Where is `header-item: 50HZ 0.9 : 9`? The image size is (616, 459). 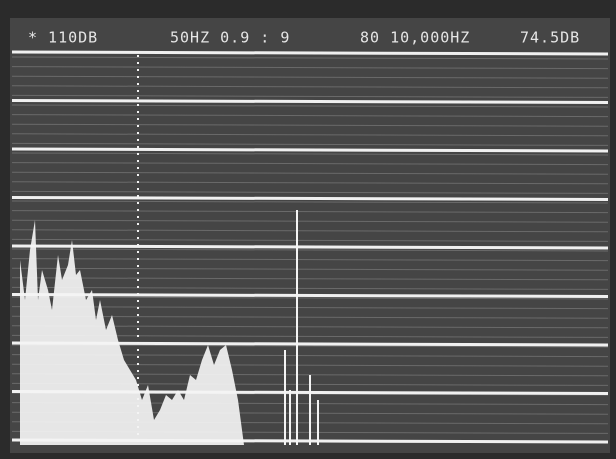 header-item: 50HZ 0.9 : 9 is located at coordinates (230, 38).